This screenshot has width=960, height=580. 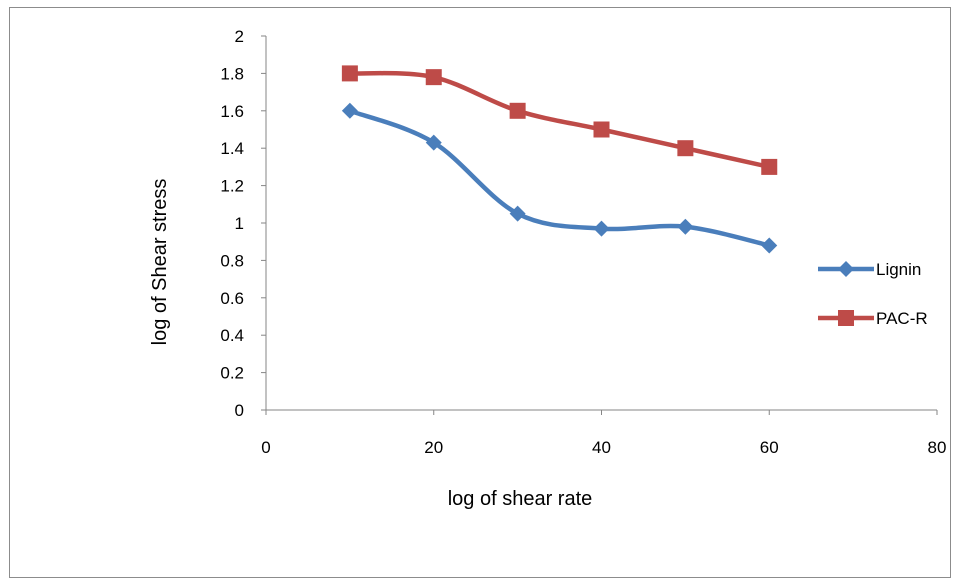 What do you see at coordinates (232, 298) in the screenshot?
I see `y-tick-label: 0.6` at bounding box center [232, 298].